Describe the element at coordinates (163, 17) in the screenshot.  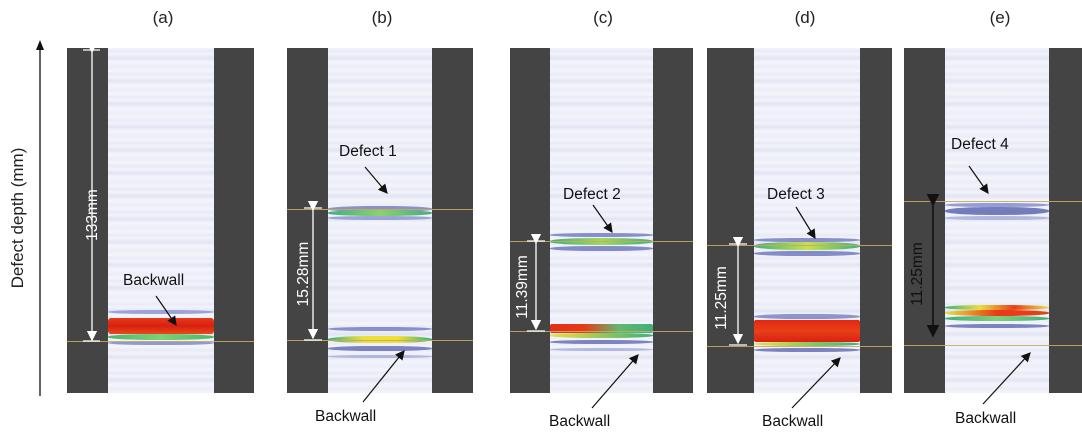
I see `panel-label-a: (a)` at that location.